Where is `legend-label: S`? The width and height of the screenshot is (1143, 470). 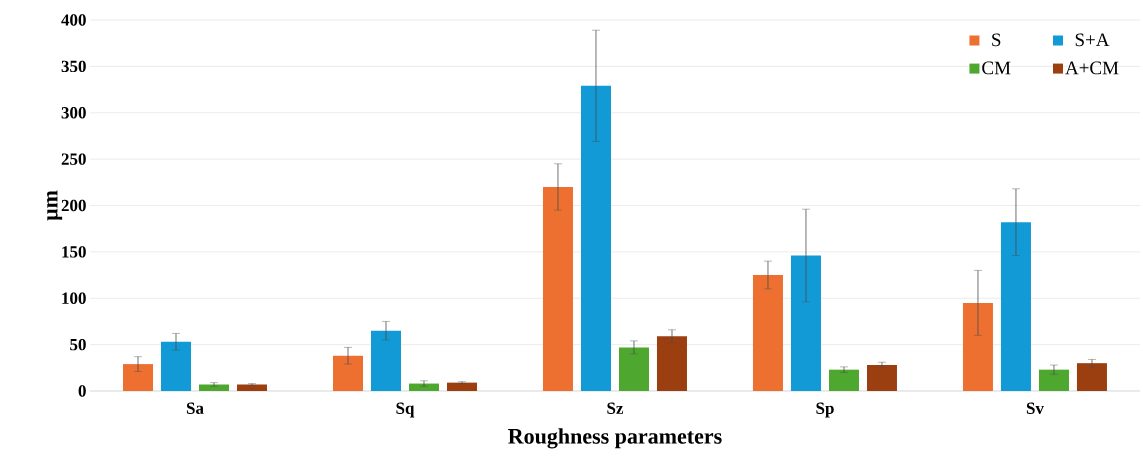 legend-label: S is located at coordinates (996, 40).